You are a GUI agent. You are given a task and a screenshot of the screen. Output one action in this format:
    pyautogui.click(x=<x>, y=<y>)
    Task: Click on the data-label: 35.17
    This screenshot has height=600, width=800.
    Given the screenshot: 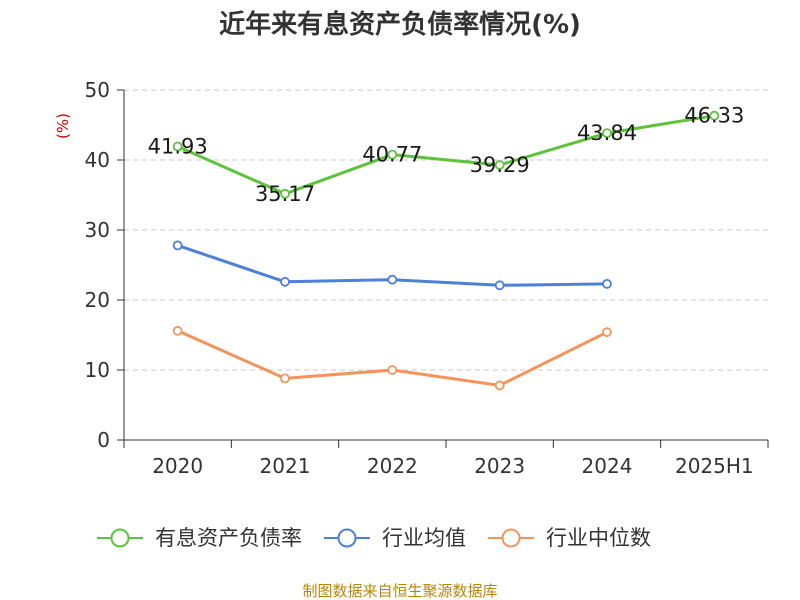 What is the action you would take?
    pyautogui.click(x=285, y=194)
    